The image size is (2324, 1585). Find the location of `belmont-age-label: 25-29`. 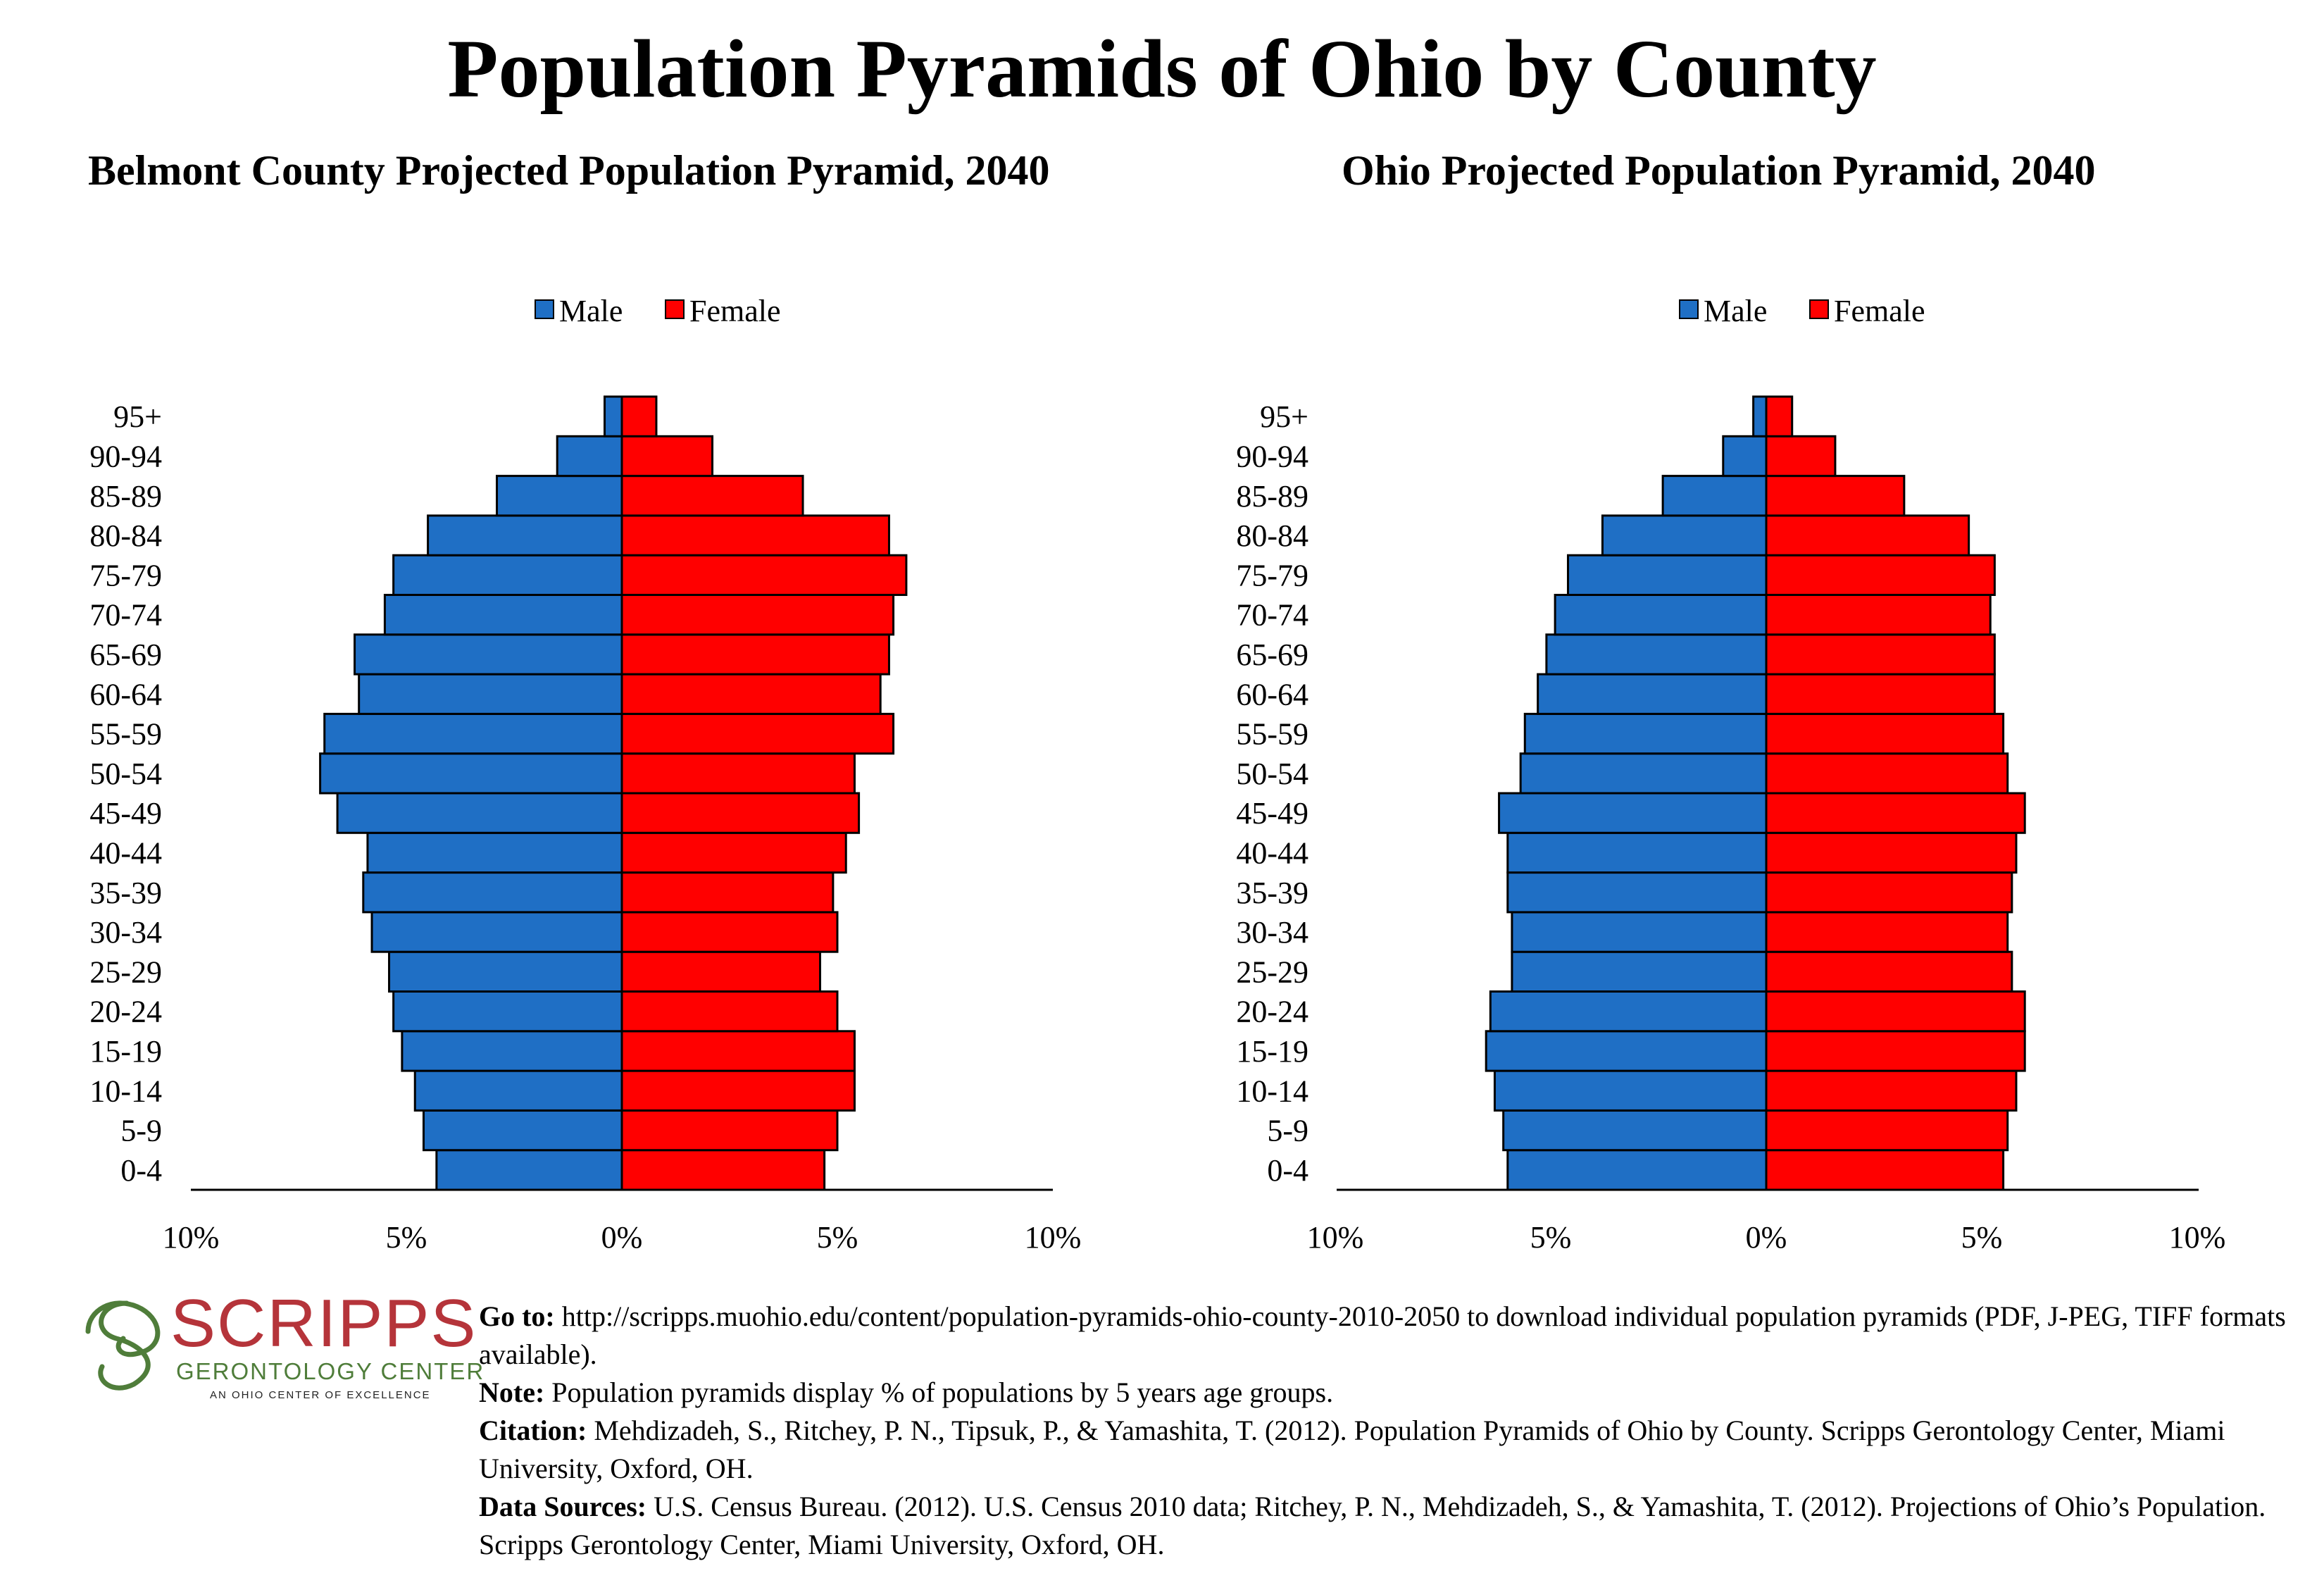

belmont-age-label: 25-29 is located at coordinates (125, 972).